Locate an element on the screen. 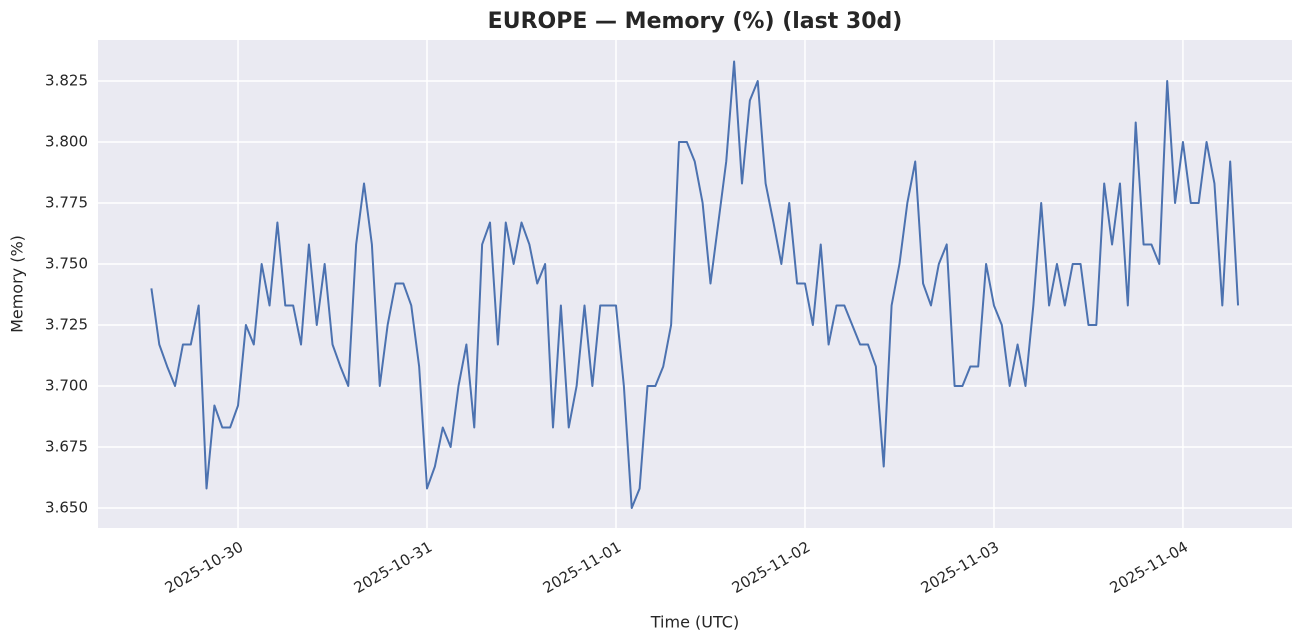  y-tick-label: 3.650 is located at coordinates (66, 507).